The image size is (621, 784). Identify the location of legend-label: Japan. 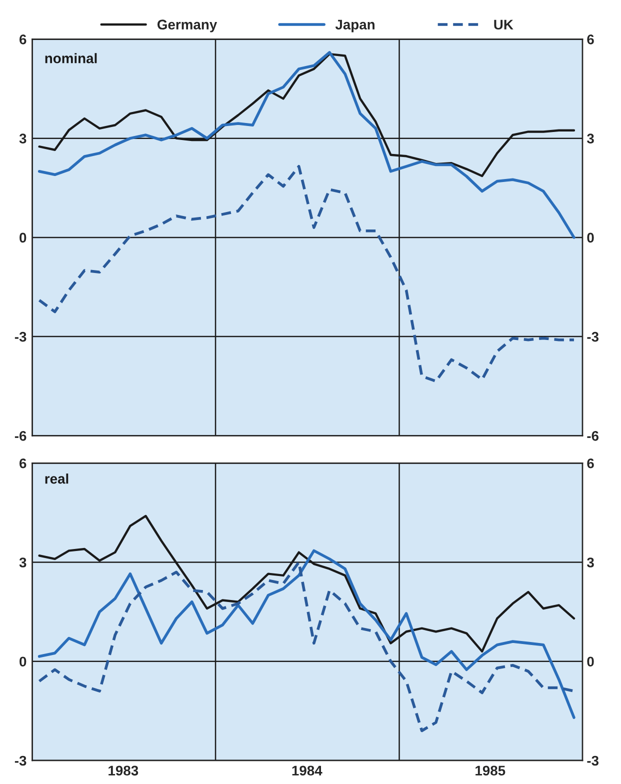
(354, 26).